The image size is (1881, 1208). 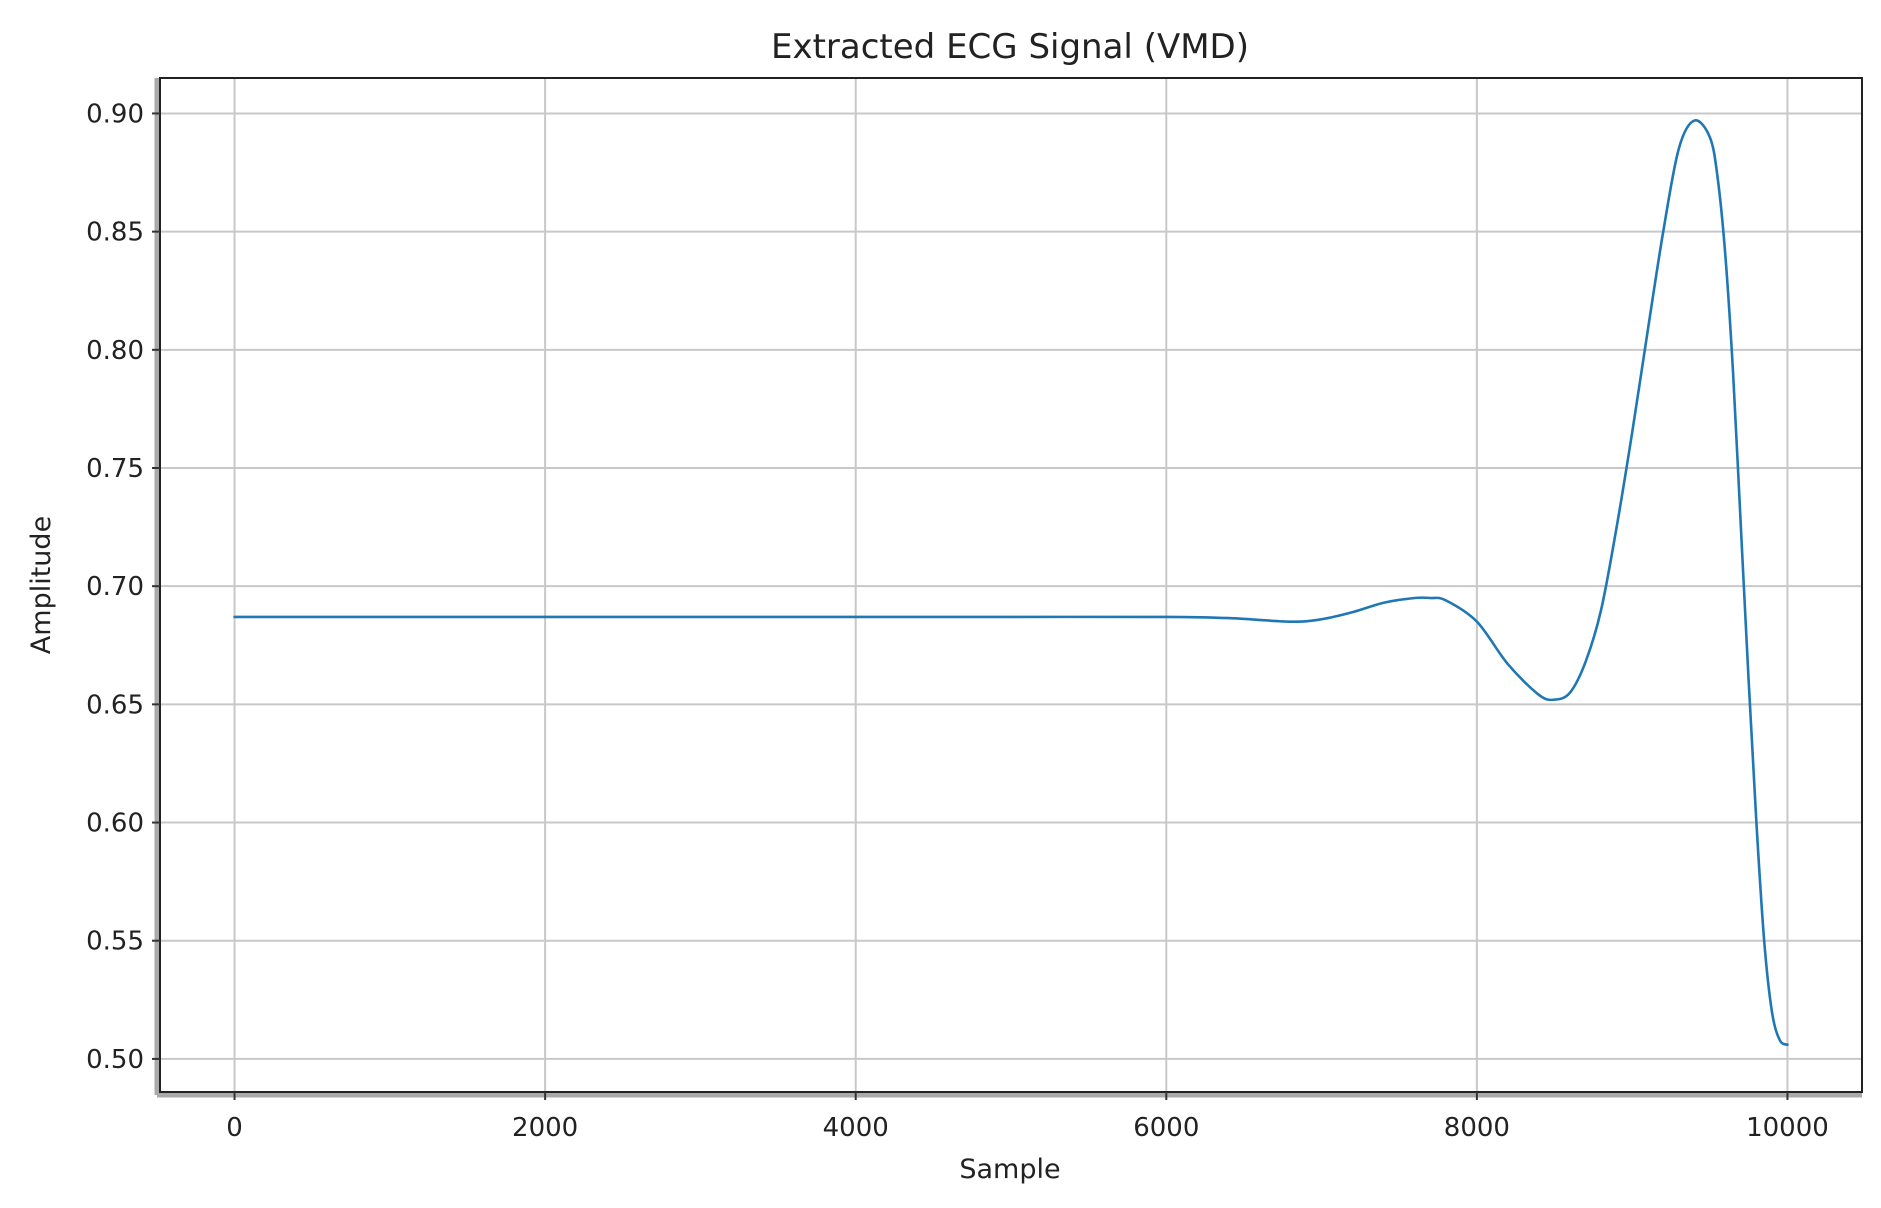 I want to click on y-tick-label: 0.50, so click(x=115, y=1060).